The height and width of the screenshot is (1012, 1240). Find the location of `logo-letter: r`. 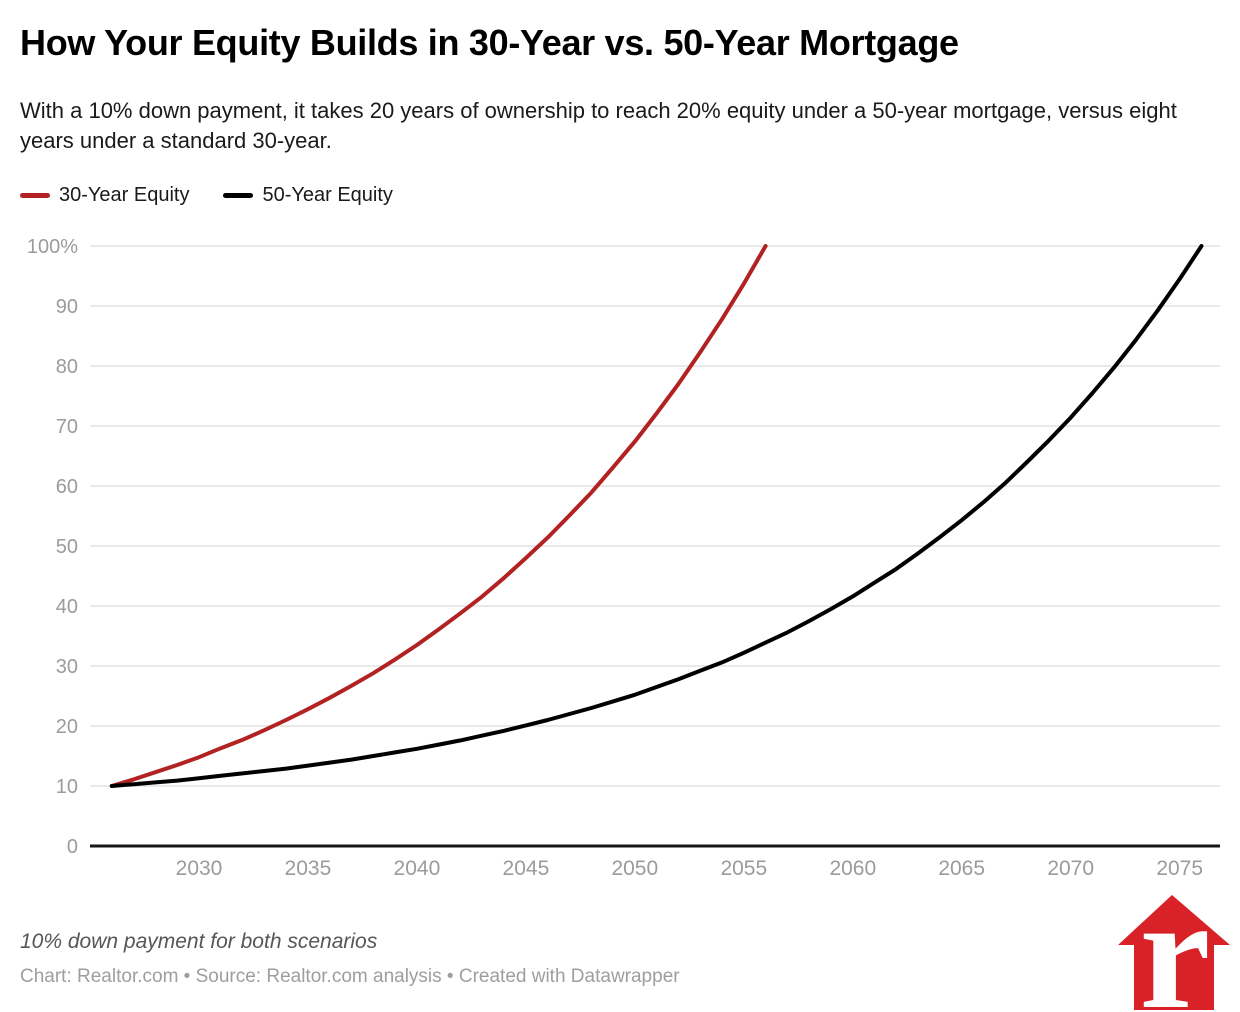

logo-letter: r is located at coordinates (1174, 952).